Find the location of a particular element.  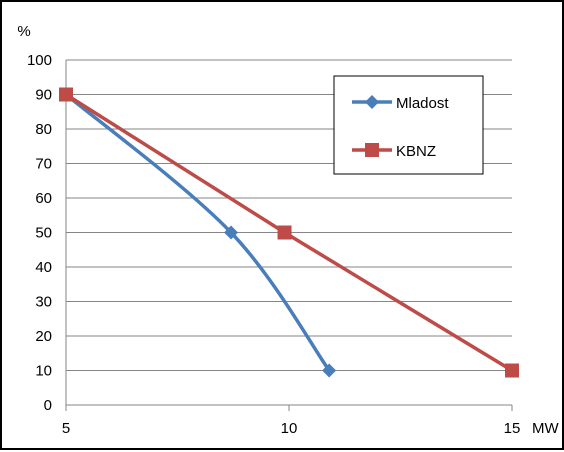

y-tick-label-70: 70 is located at coordinates (43, 164).